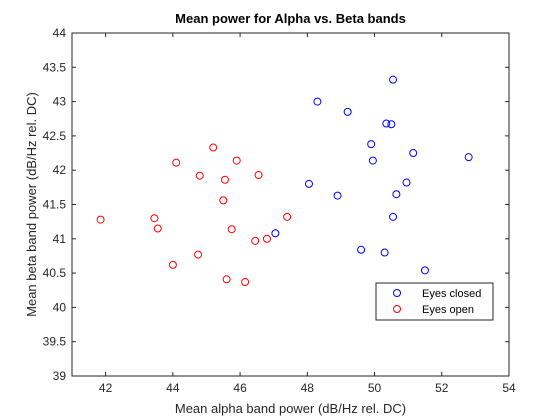  Describe the element at coordinates (55, 67) in the screenshot. I see `y-tick-label: 43.5` at that location.